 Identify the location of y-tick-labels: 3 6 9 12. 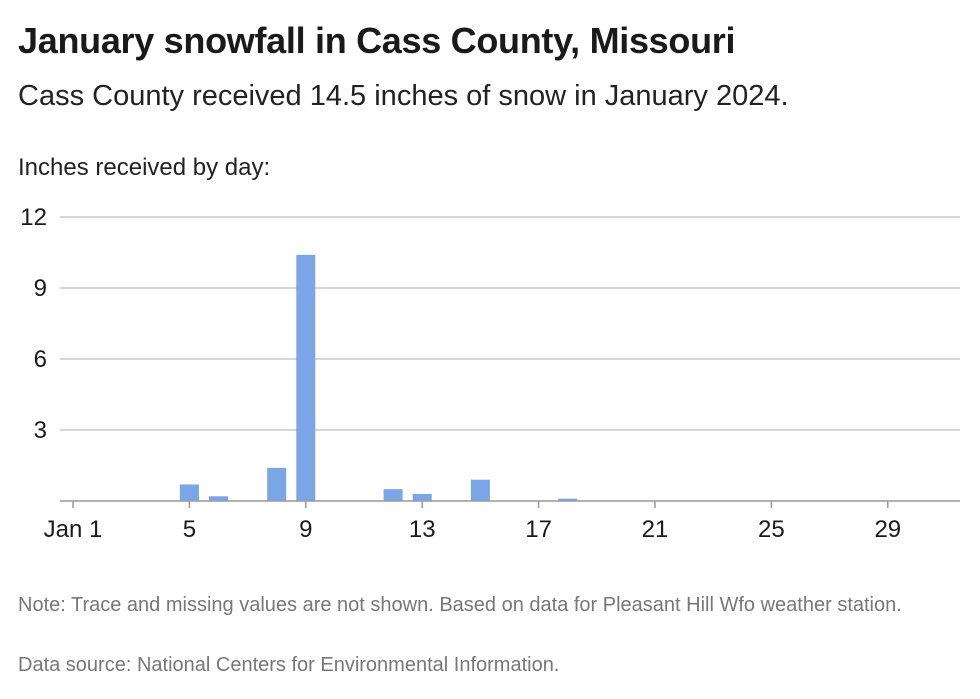
(33, 324).